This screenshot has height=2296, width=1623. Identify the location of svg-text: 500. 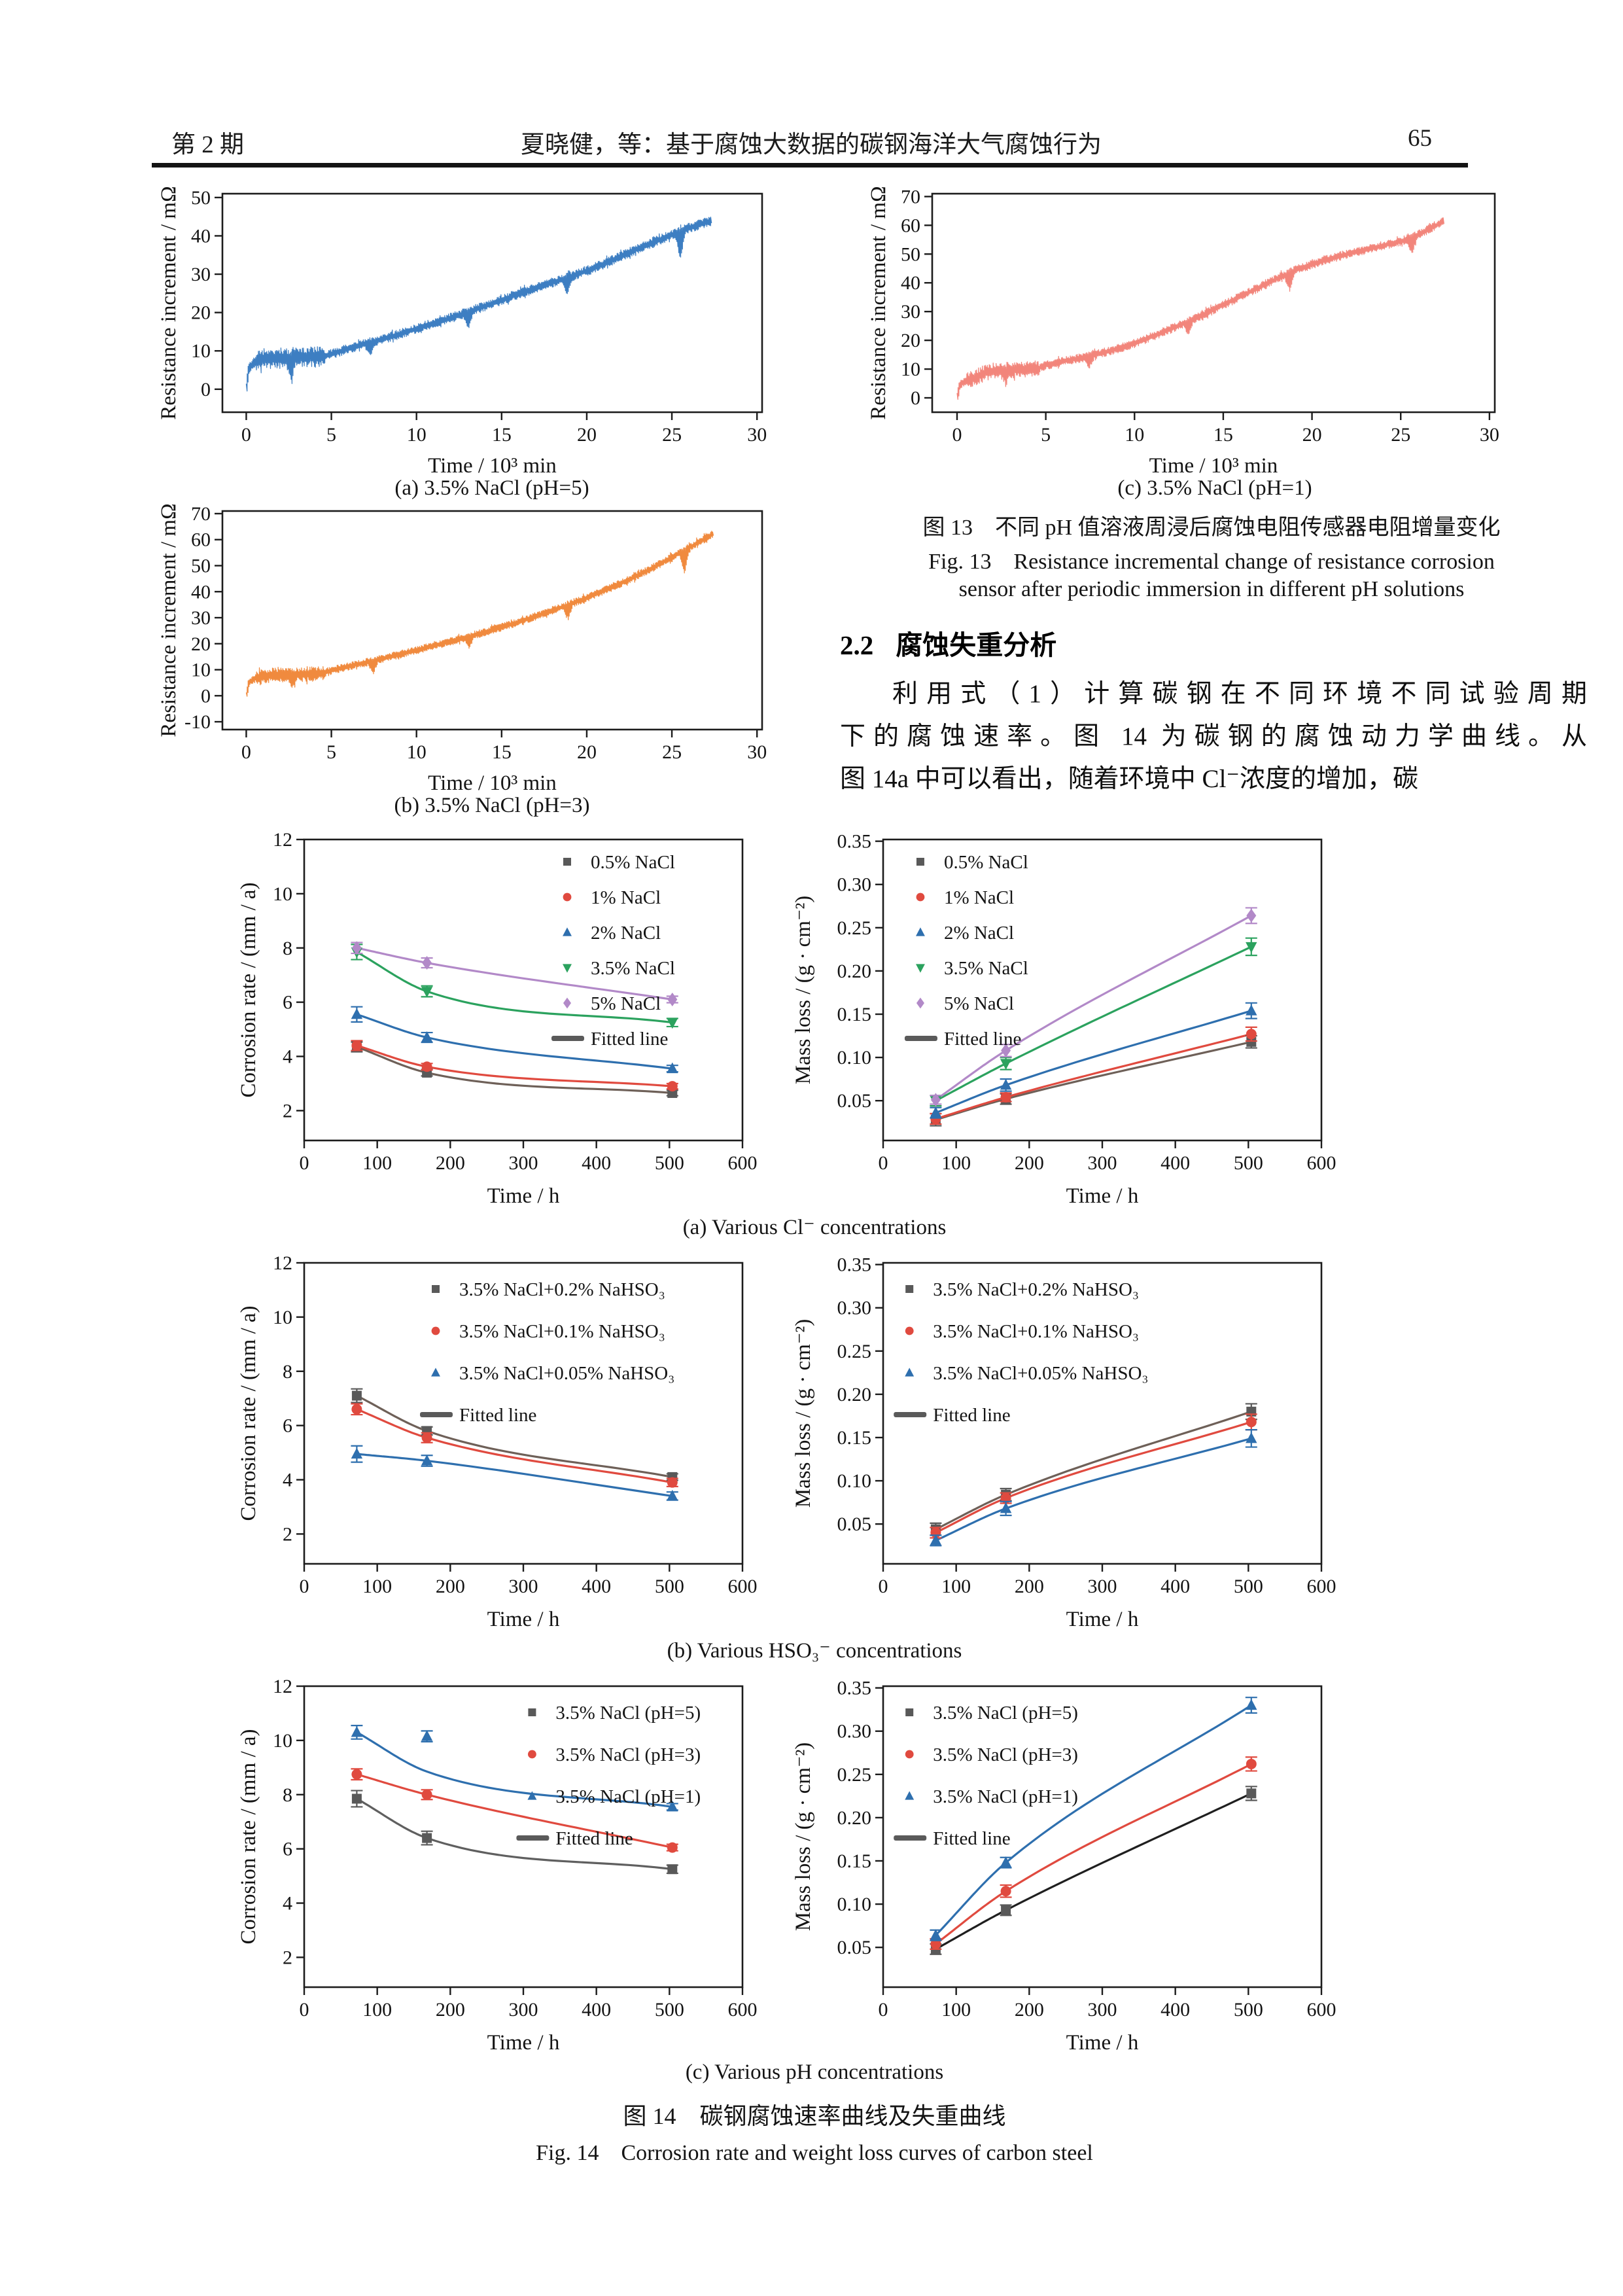
(1249, 2010).